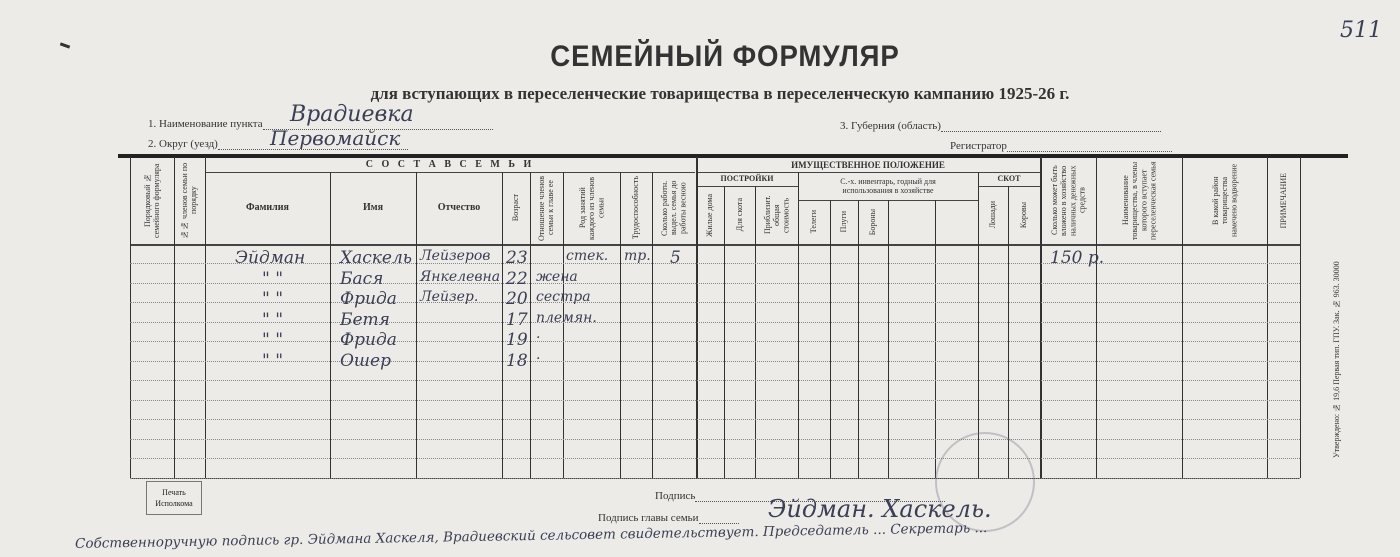  I want to click on cell-name: Хаскель, so click(376, 258).